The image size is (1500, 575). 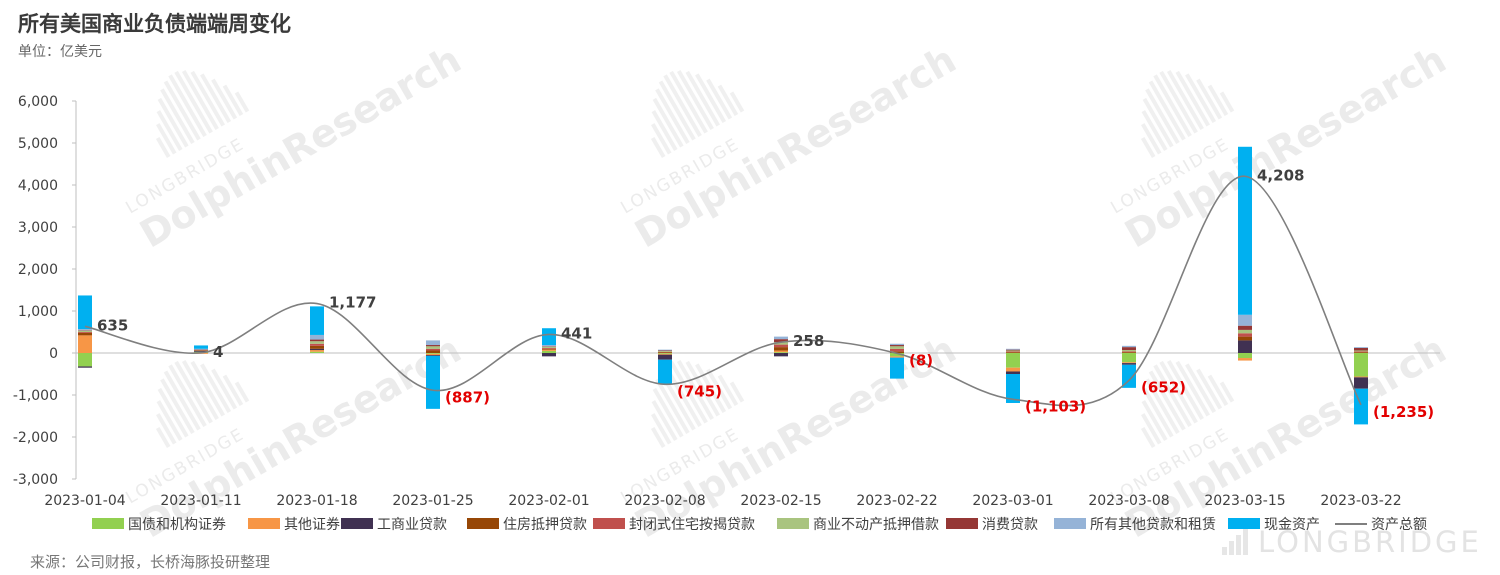 I want to click on legend-label: 商业不动产抵押借款, so click(x=876, y=525).